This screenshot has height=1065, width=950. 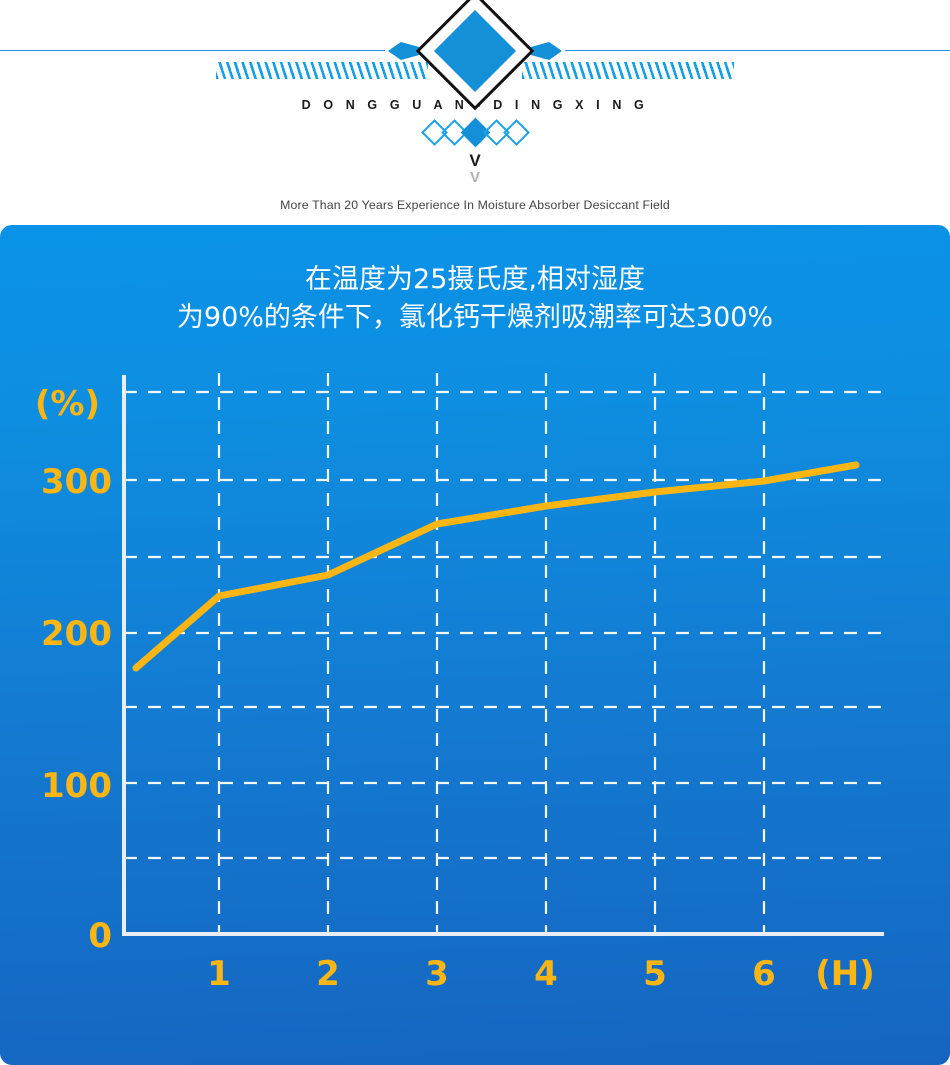 I want to click on diamond-ornament-row, so click(x=475, y=132).